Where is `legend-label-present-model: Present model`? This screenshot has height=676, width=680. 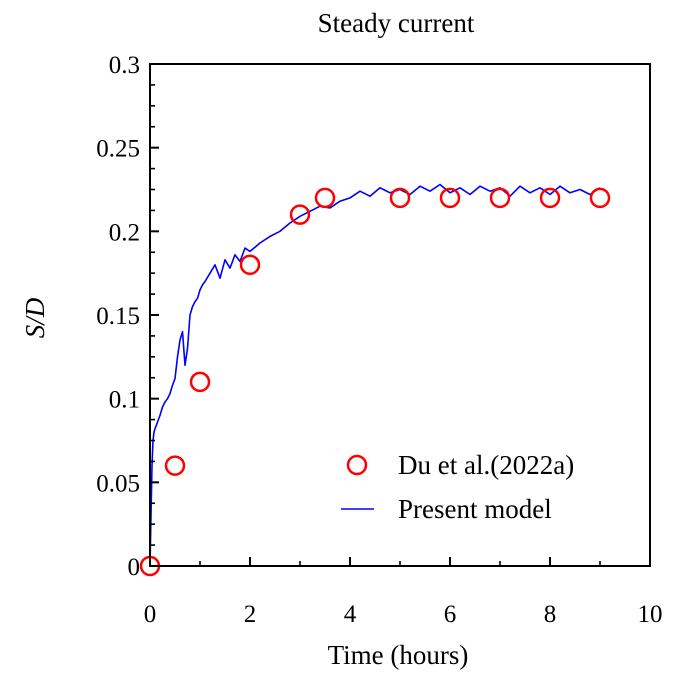
legend-label-present-model: Present model is located at coordinates (475, 509).